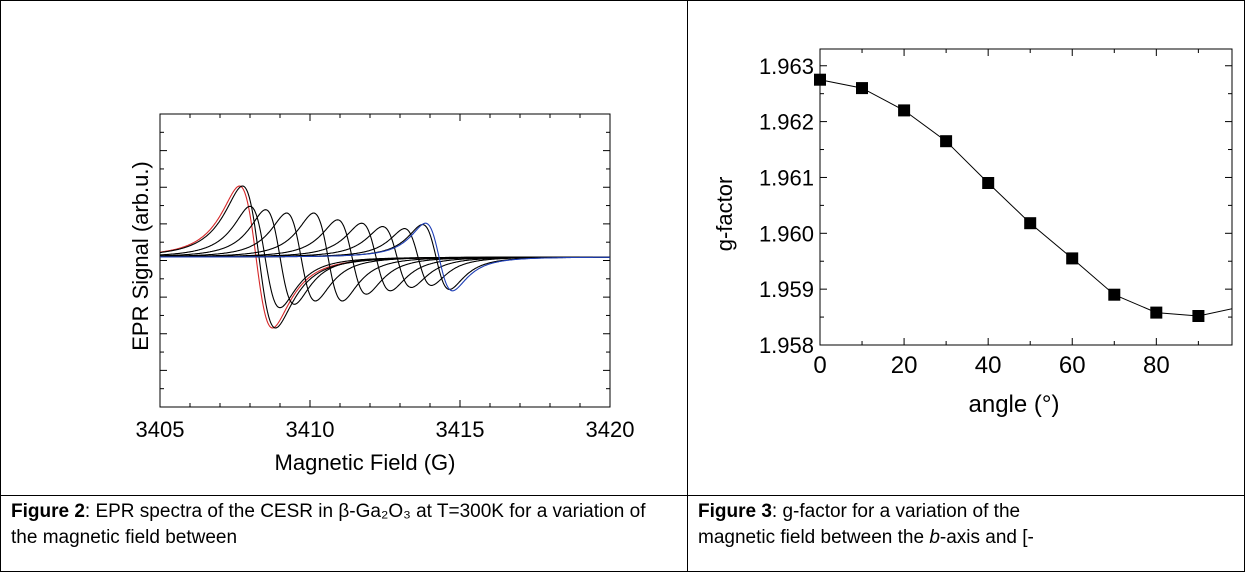 This screenshot has height=572, width=1245. Describe the element at coordinates (819, 365) in the screenshot. I see `g-factor-x-tick-label: 0` at that location.